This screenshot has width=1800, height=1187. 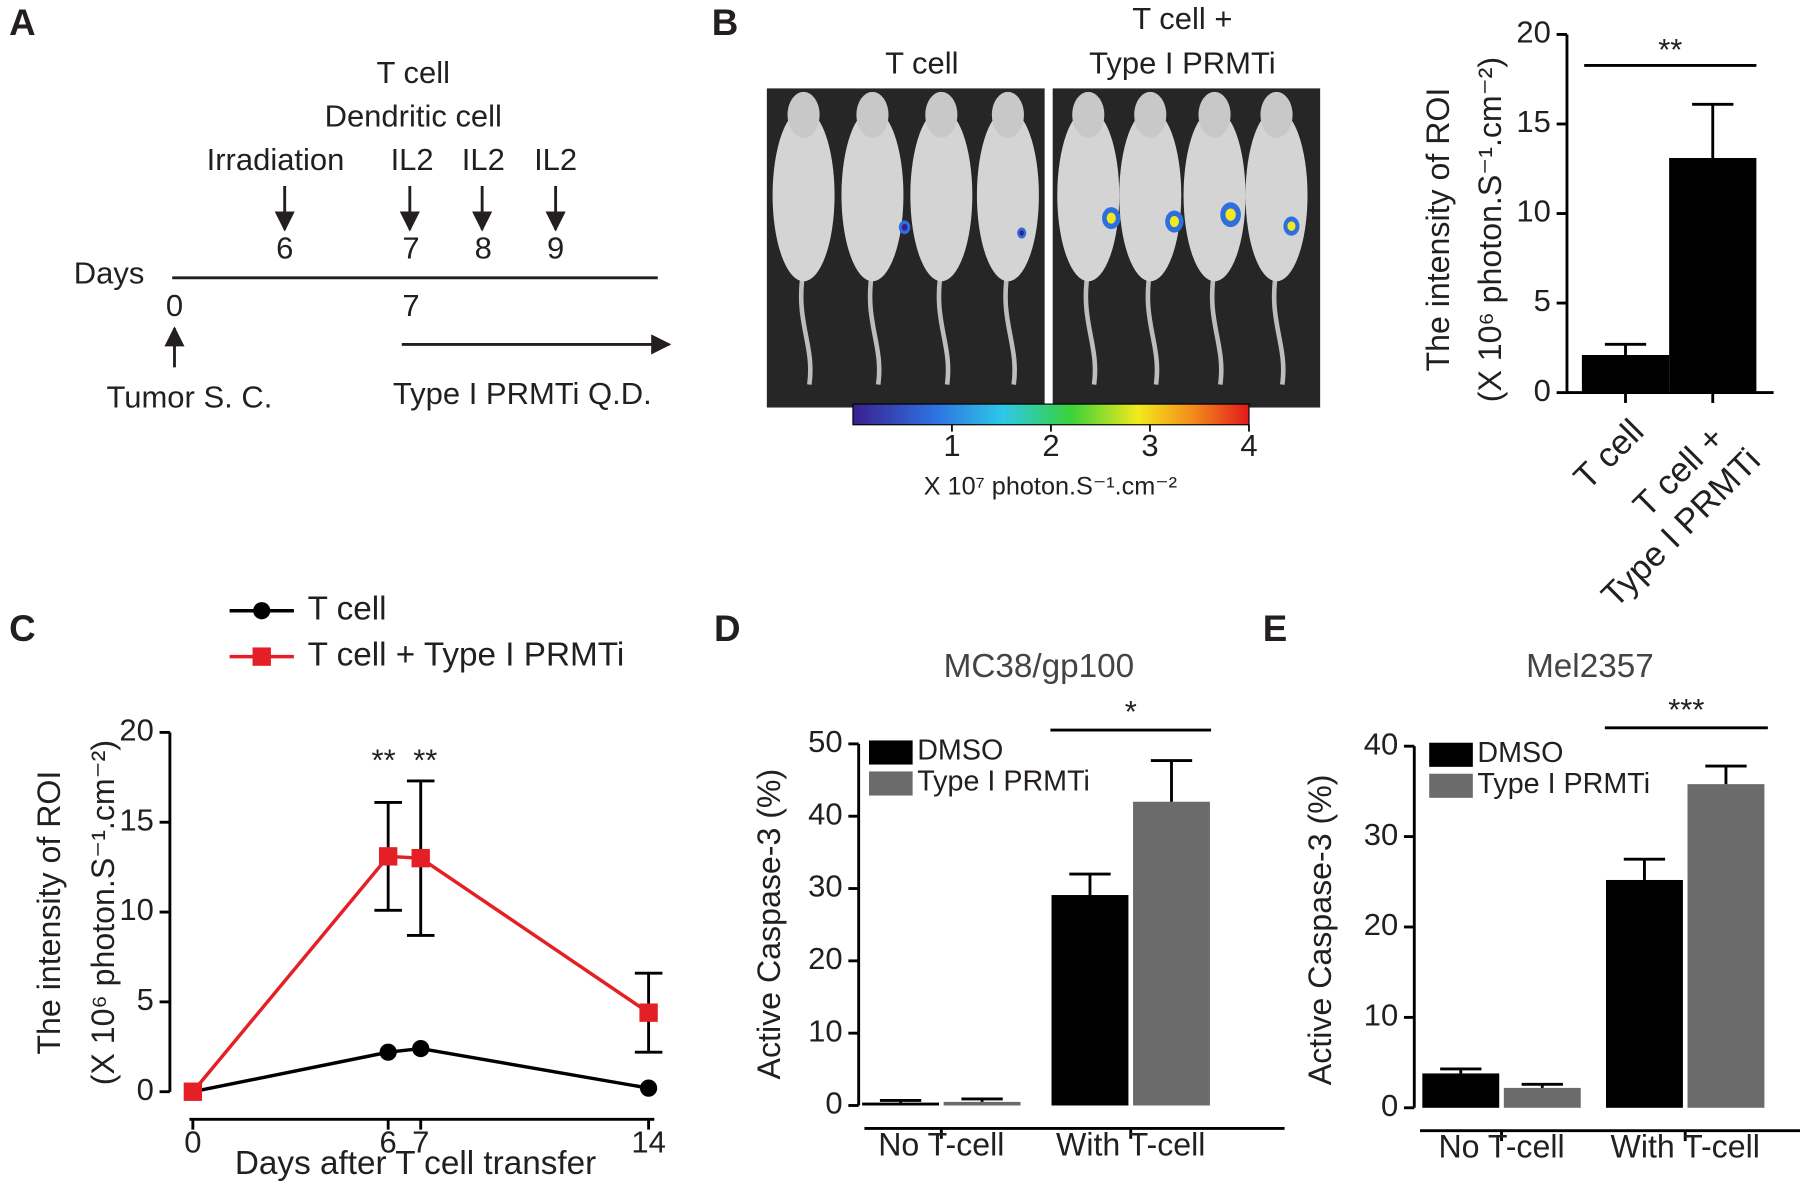 I want to click on panel-label: E, so click(x=1275, y=628).